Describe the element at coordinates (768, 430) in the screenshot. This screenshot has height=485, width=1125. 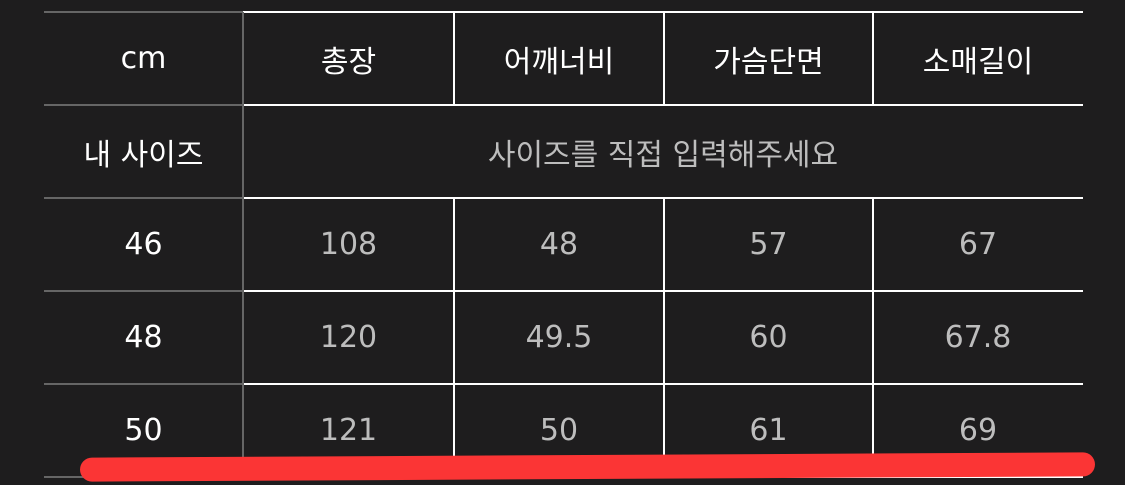
I see `size-value: 61` at that location.